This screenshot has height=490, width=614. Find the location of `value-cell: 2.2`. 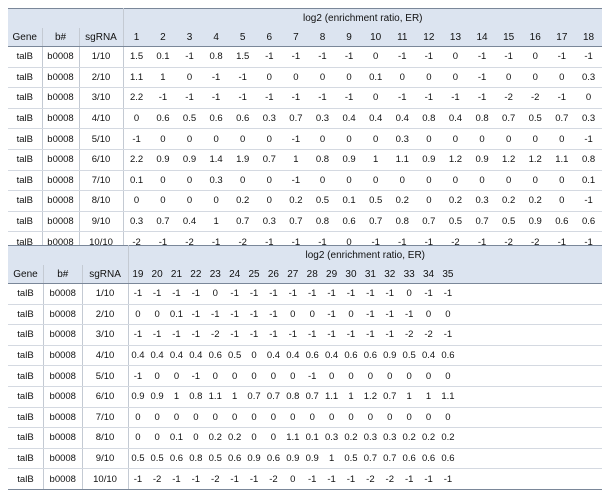

value-cell: 2.2 is located at coordinates (136, 98).